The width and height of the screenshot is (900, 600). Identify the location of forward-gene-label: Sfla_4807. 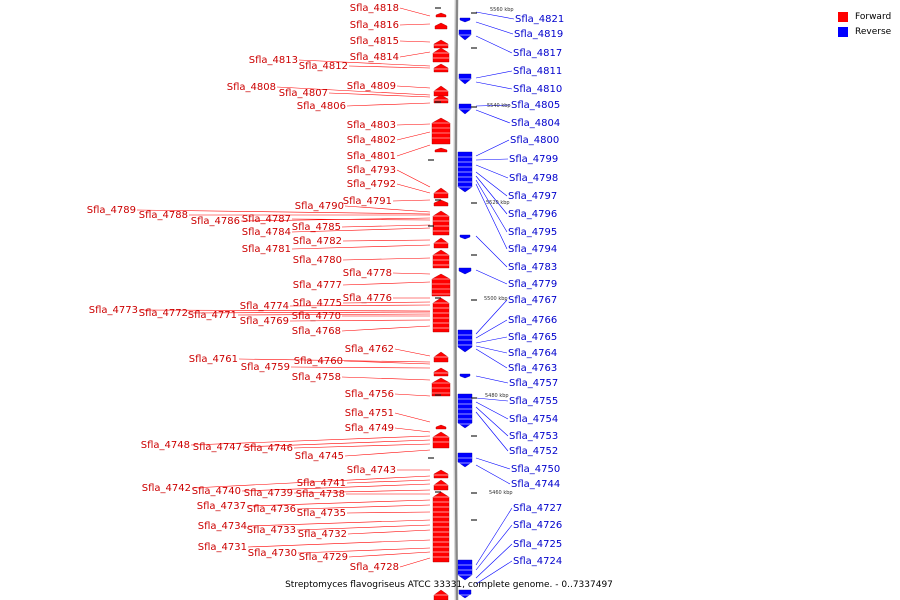
(303, 93).